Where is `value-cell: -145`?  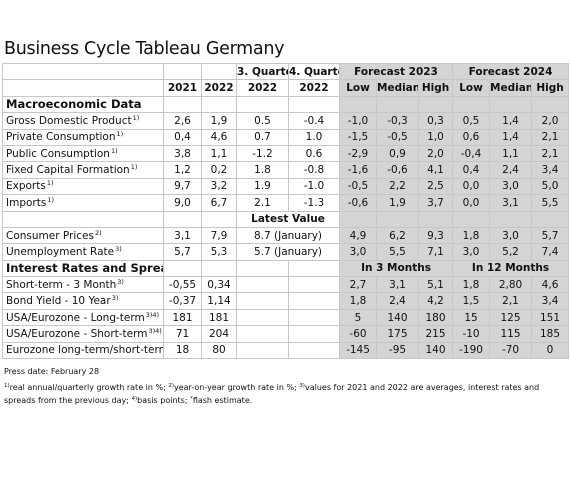 value-cell: -145 is located at coordinates (358, 350).